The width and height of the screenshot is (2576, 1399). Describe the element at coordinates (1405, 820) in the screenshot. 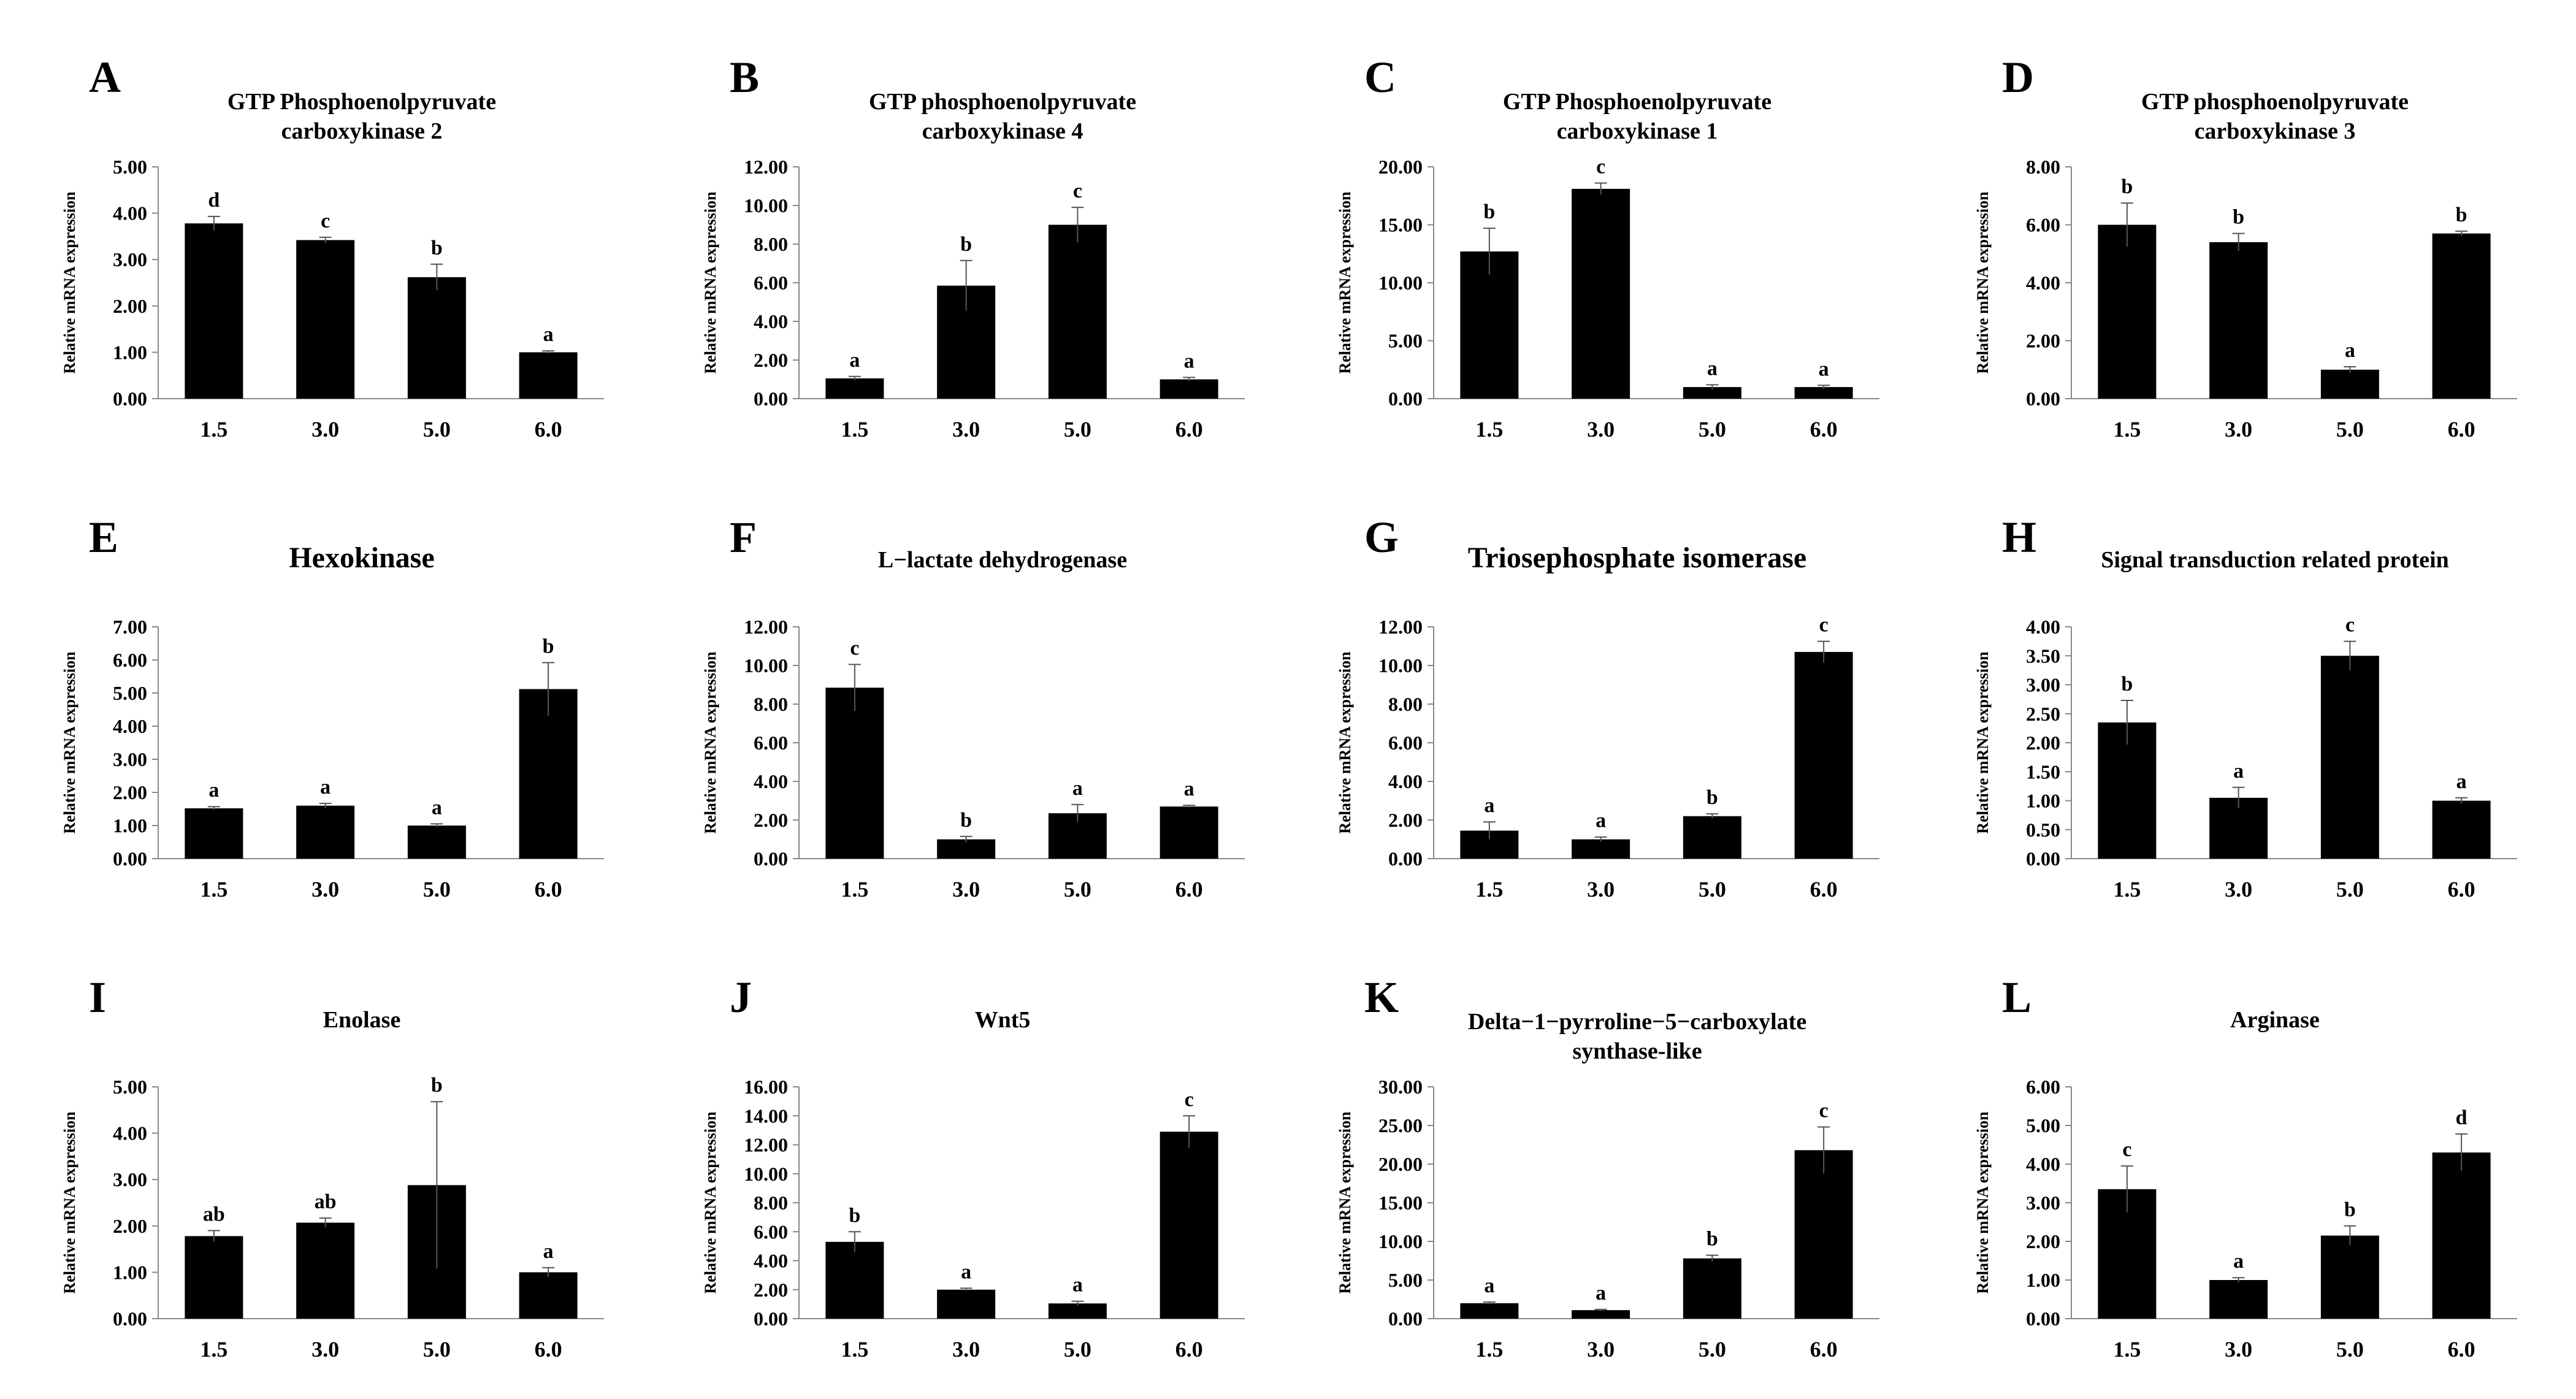

I see `y-tick-label: 2.00` at that location.